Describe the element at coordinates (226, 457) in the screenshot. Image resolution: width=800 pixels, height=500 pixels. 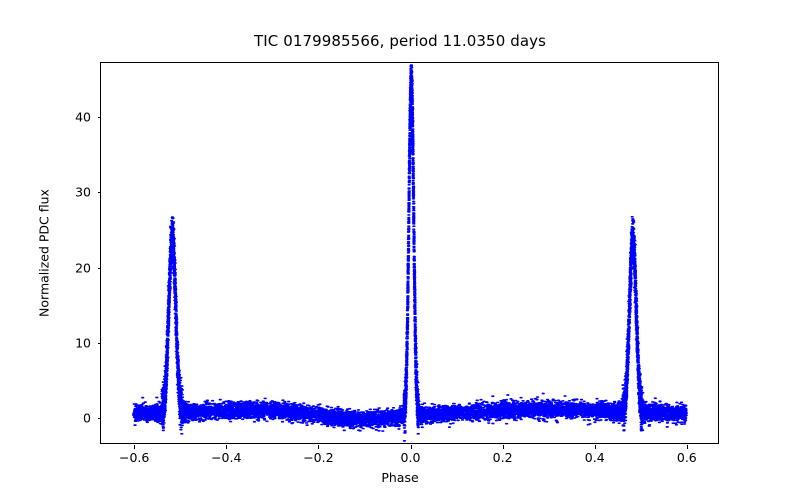
I see `x-tick-label: −0.4` at that location.